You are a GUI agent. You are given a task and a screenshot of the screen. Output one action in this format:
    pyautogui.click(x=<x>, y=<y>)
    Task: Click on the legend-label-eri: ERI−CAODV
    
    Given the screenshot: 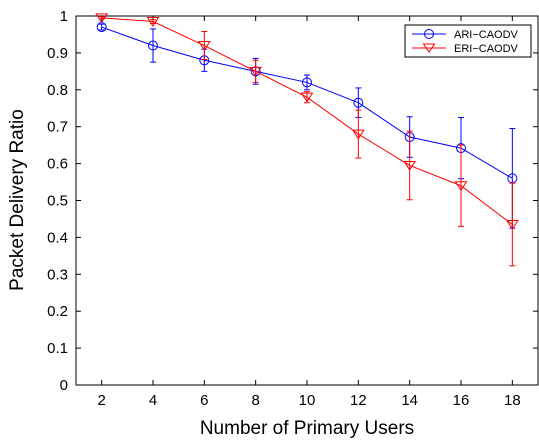 What is the action you would take?
    pyautogui.click(x=486, y=49)
    